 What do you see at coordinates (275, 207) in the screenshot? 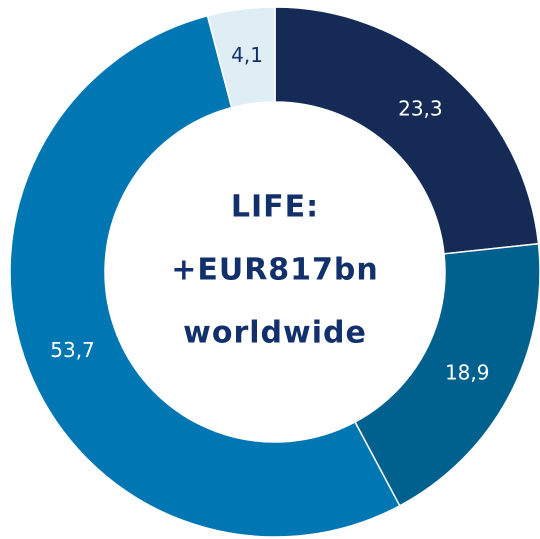
I see `center-label: LIFE:` at bounding box center [275, 207].